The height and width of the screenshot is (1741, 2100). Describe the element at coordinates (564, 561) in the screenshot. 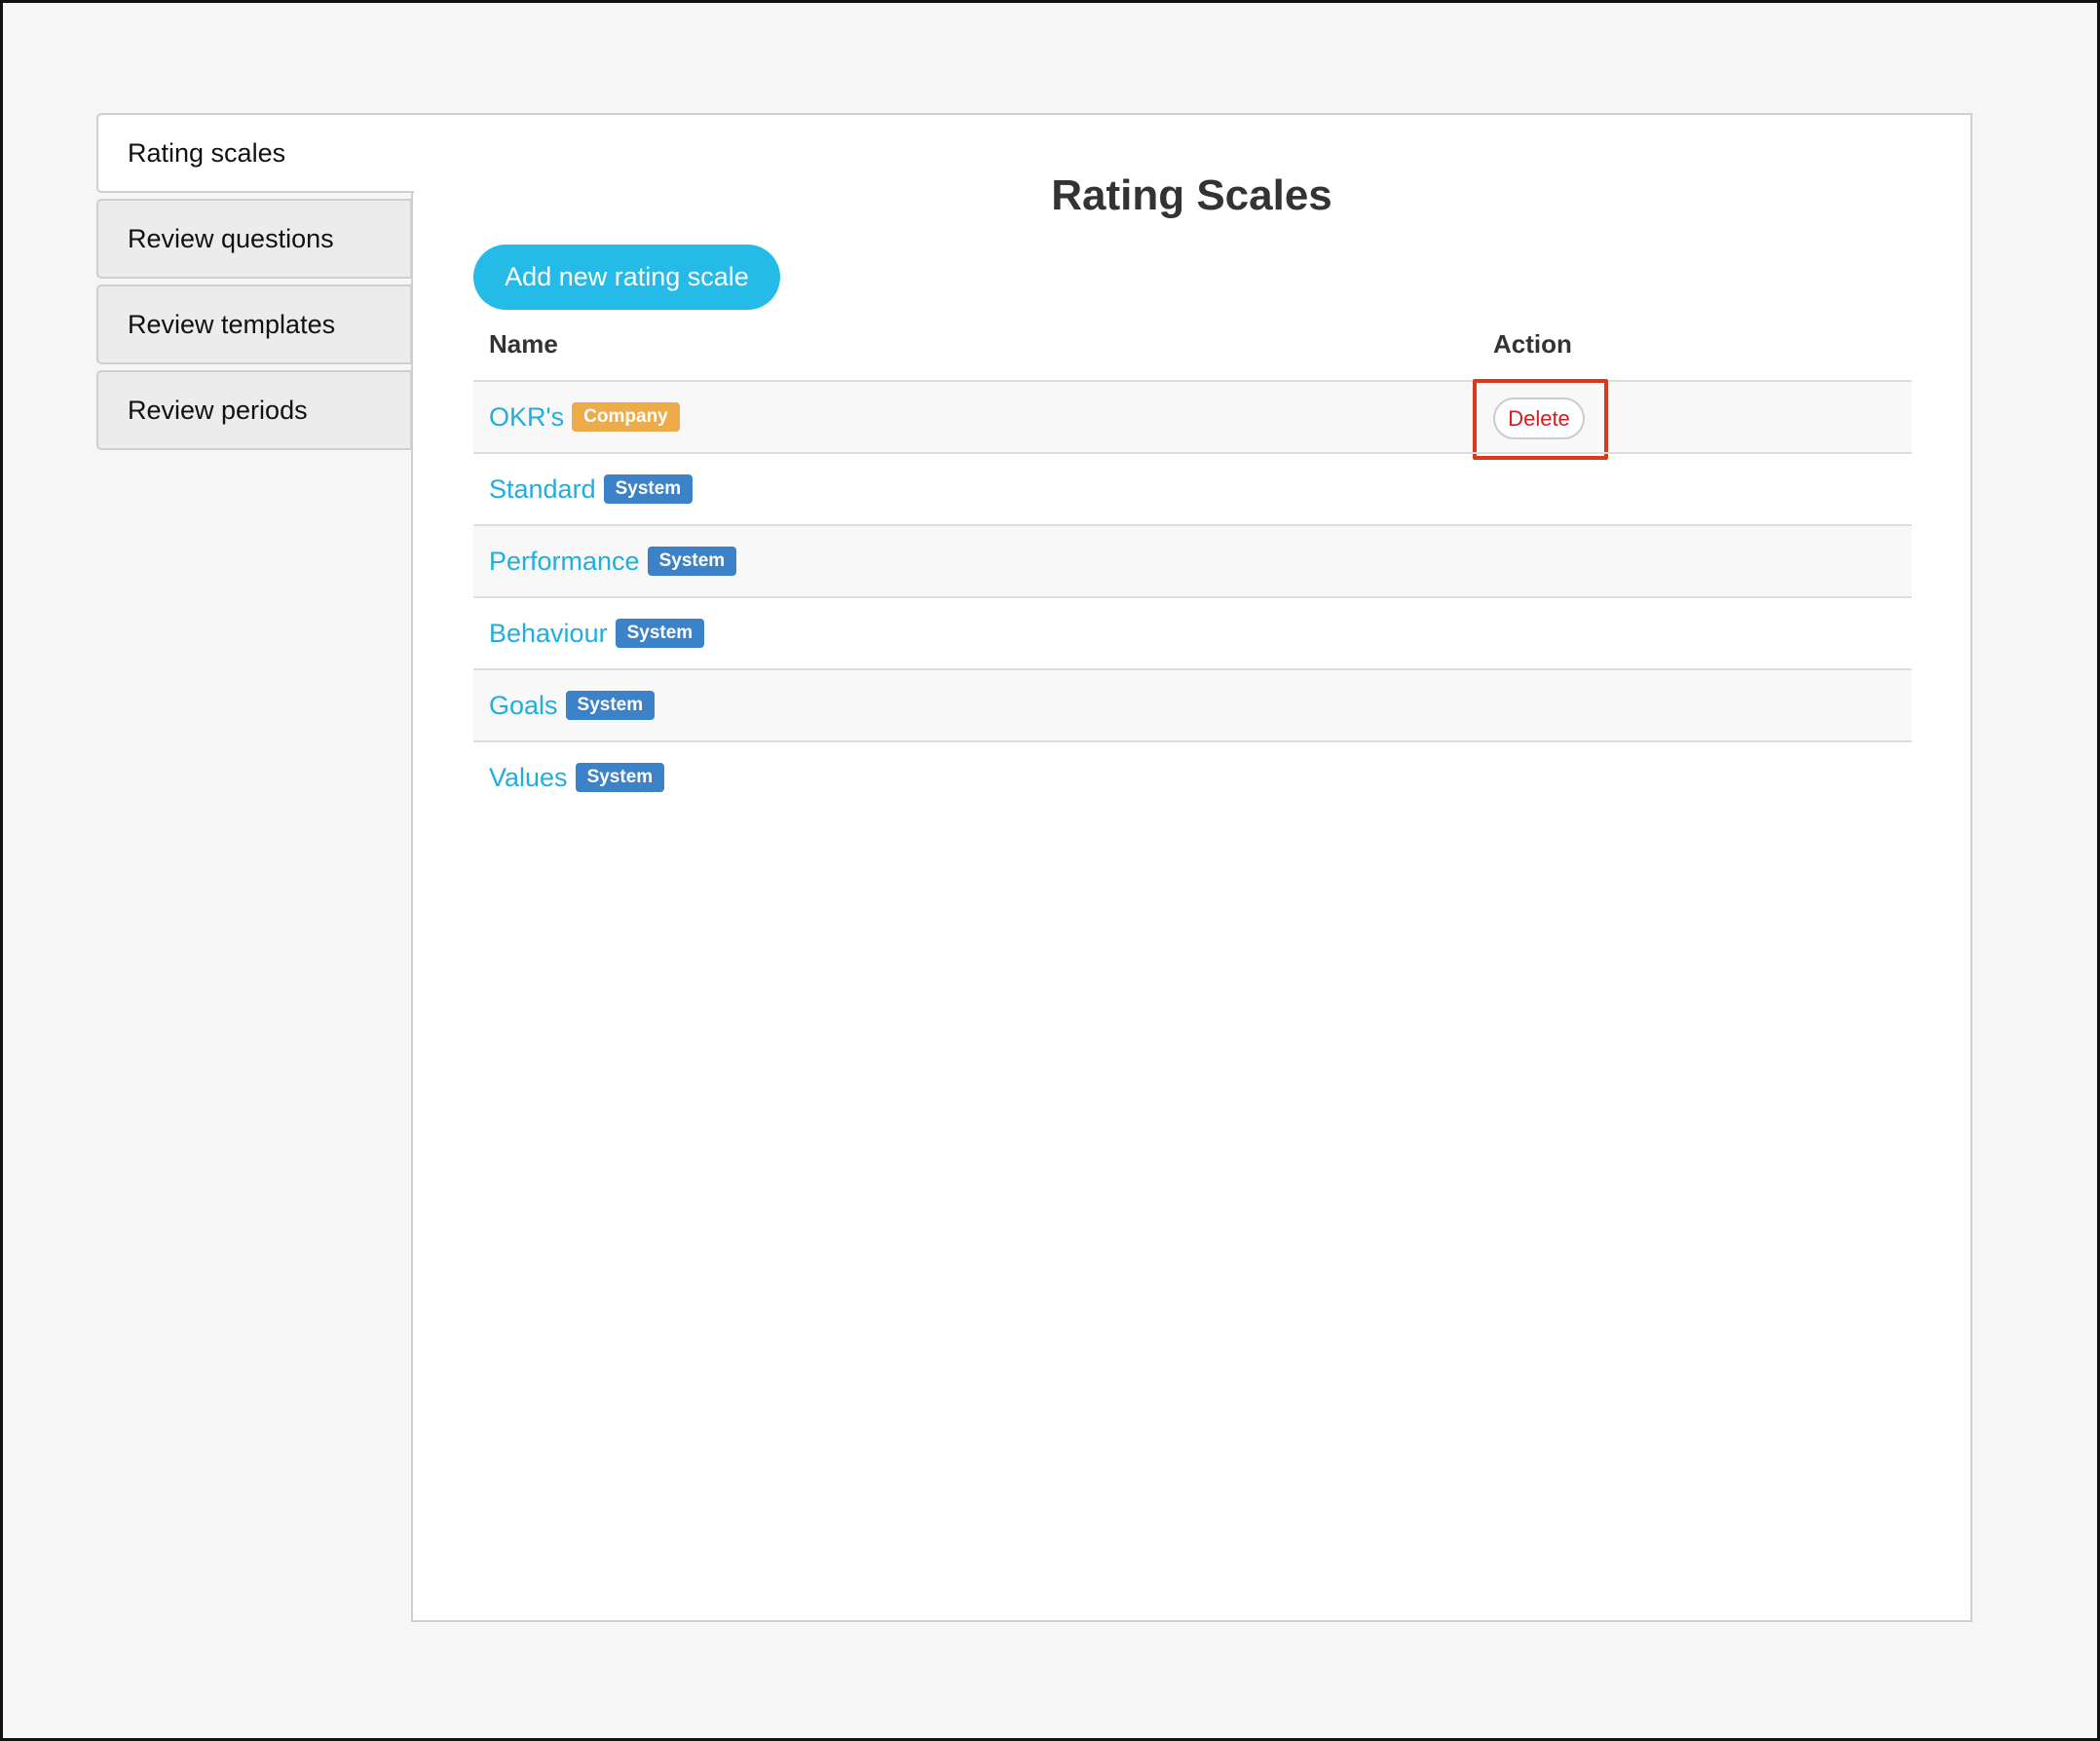

I see `rating-scale-link: Performance` at that location.